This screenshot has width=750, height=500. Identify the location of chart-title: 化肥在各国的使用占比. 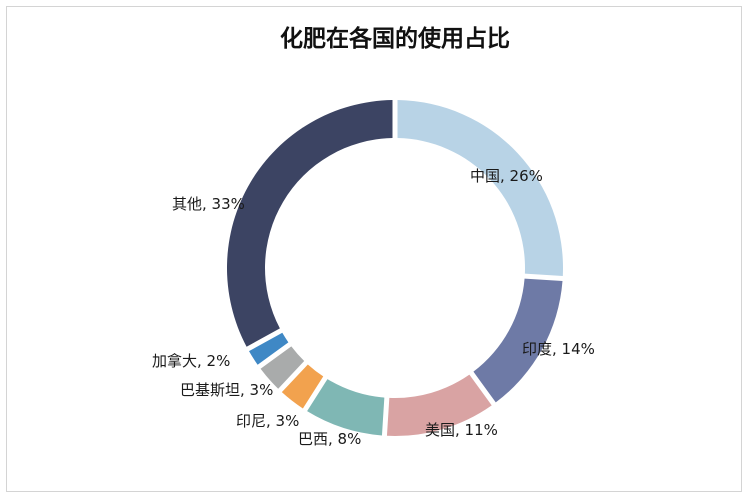
(395, 38).